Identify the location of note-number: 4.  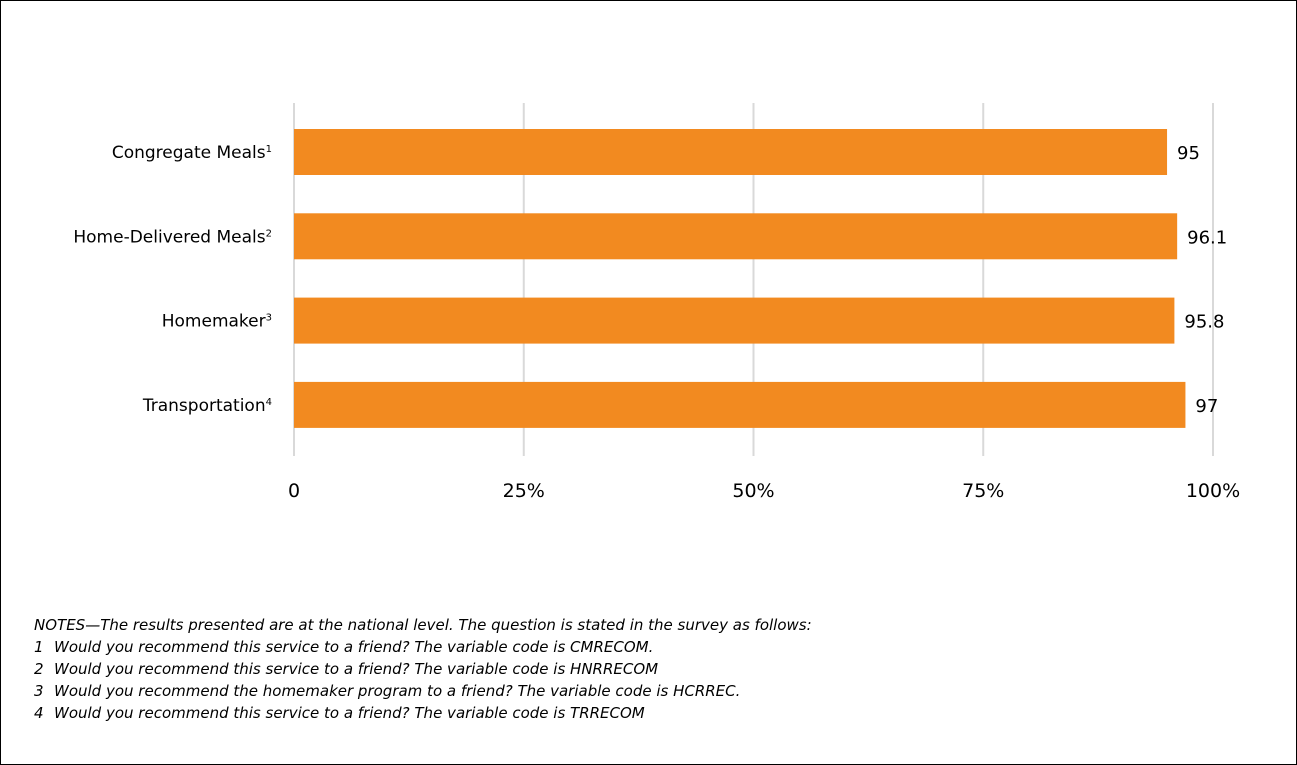
(39, 713).